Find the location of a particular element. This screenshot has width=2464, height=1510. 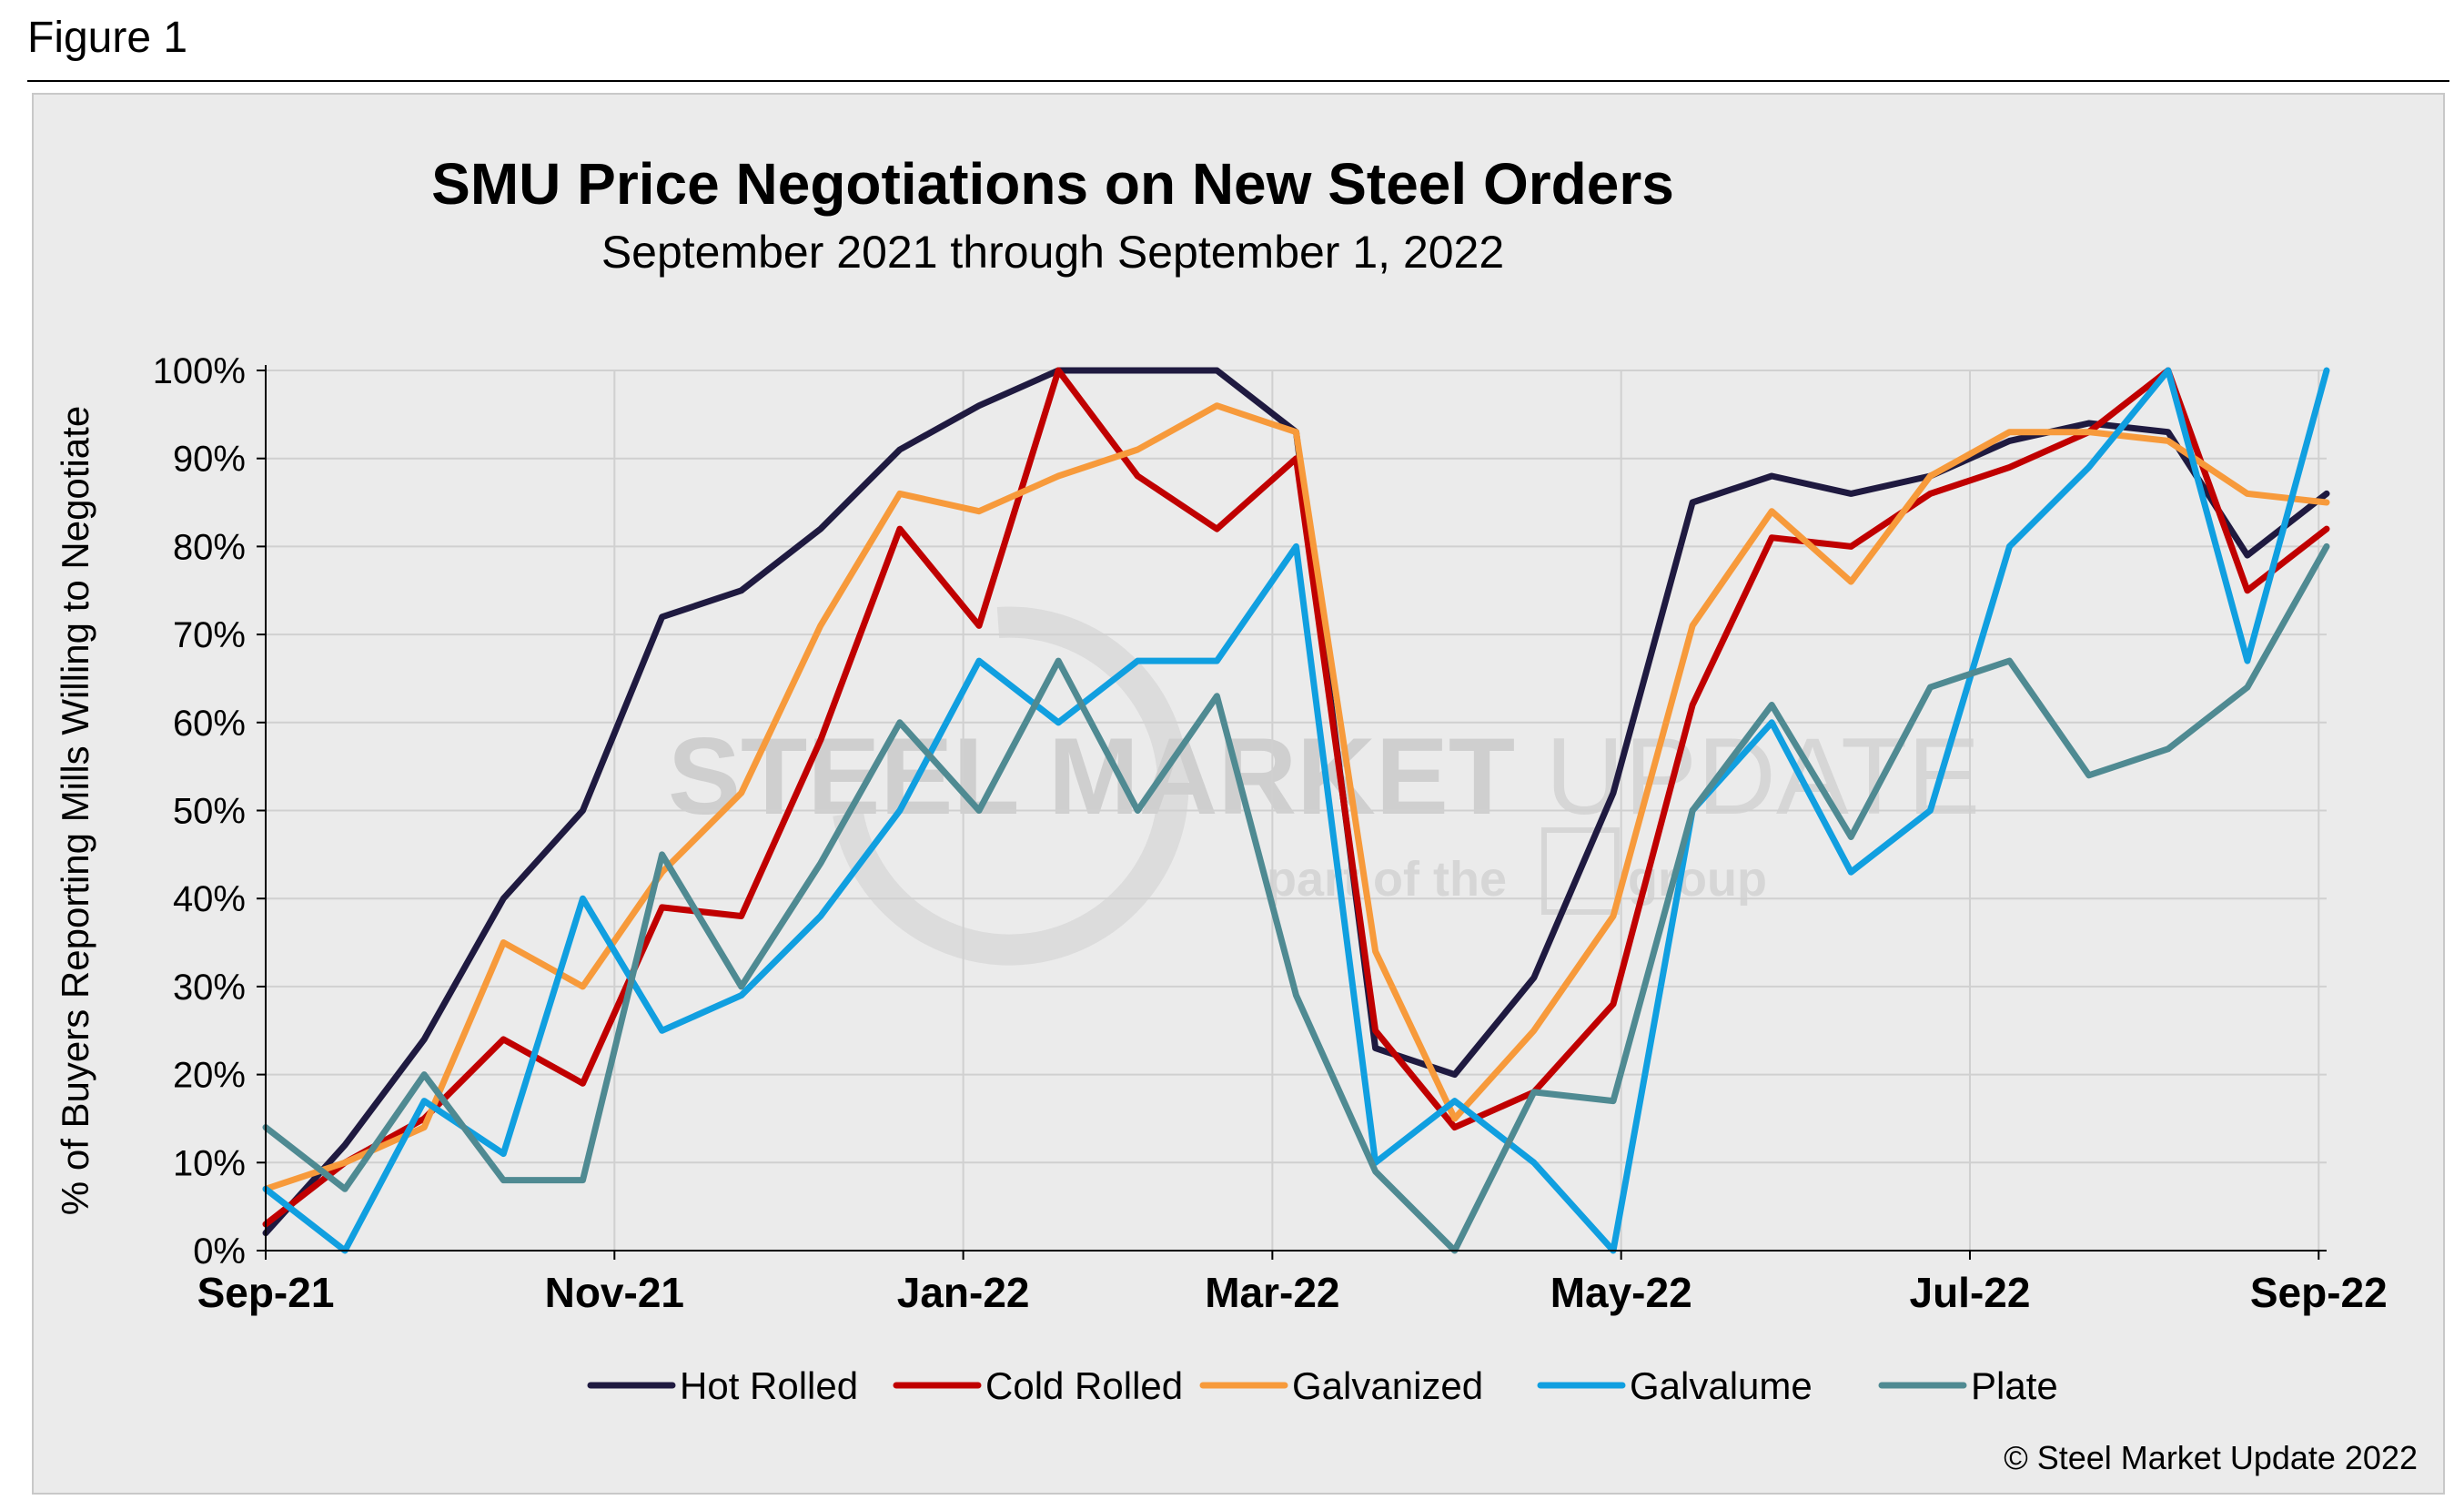

x-tick-label: May-22 is located at coordinates (1621, 1292).